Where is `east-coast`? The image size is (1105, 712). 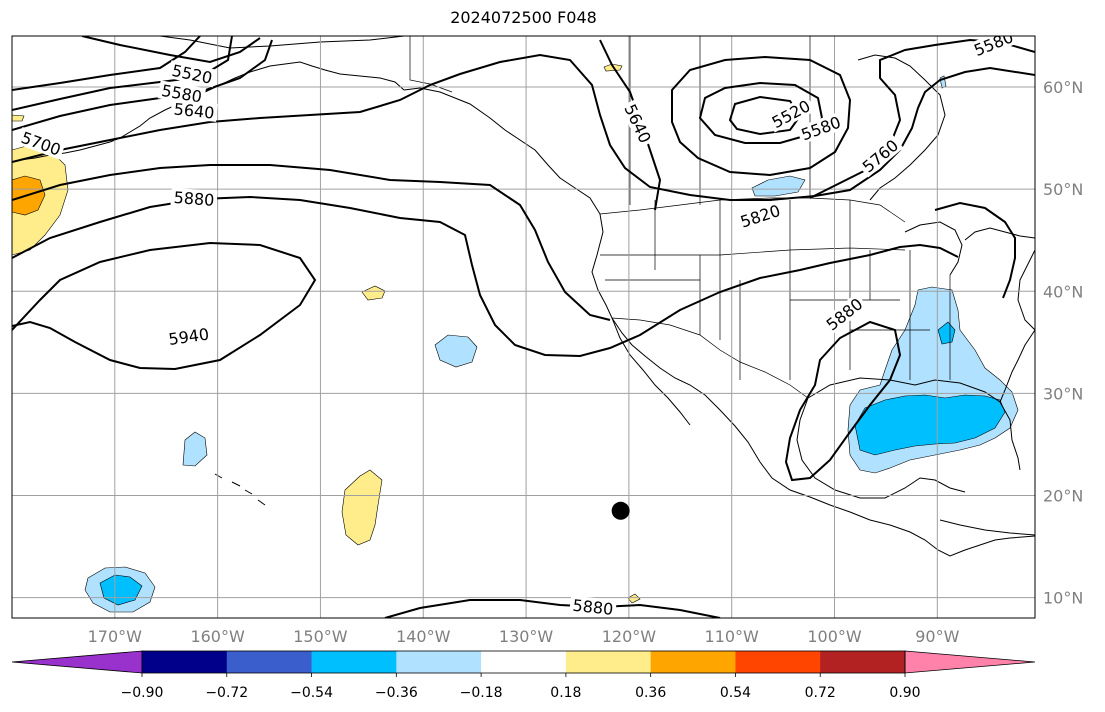 east-coast is located at coordinates (1026, 290).